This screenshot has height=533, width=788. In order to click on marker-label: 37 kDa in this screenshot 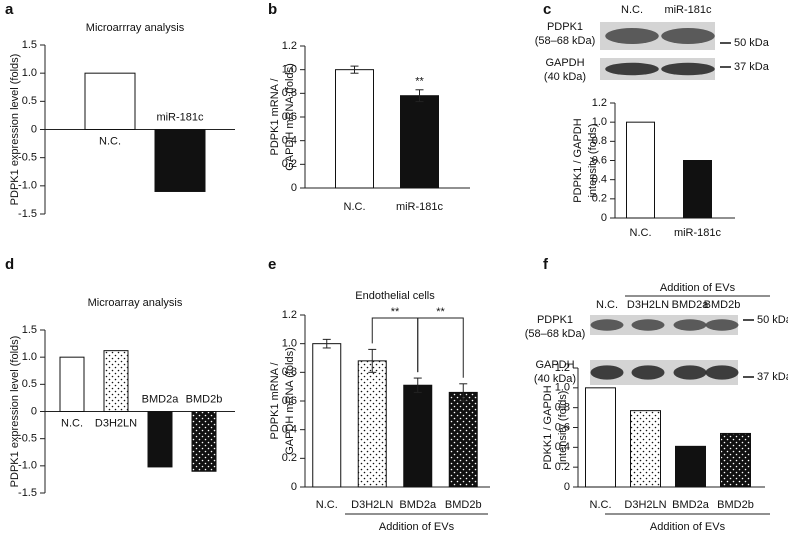, I will do `click(772, 377)`.